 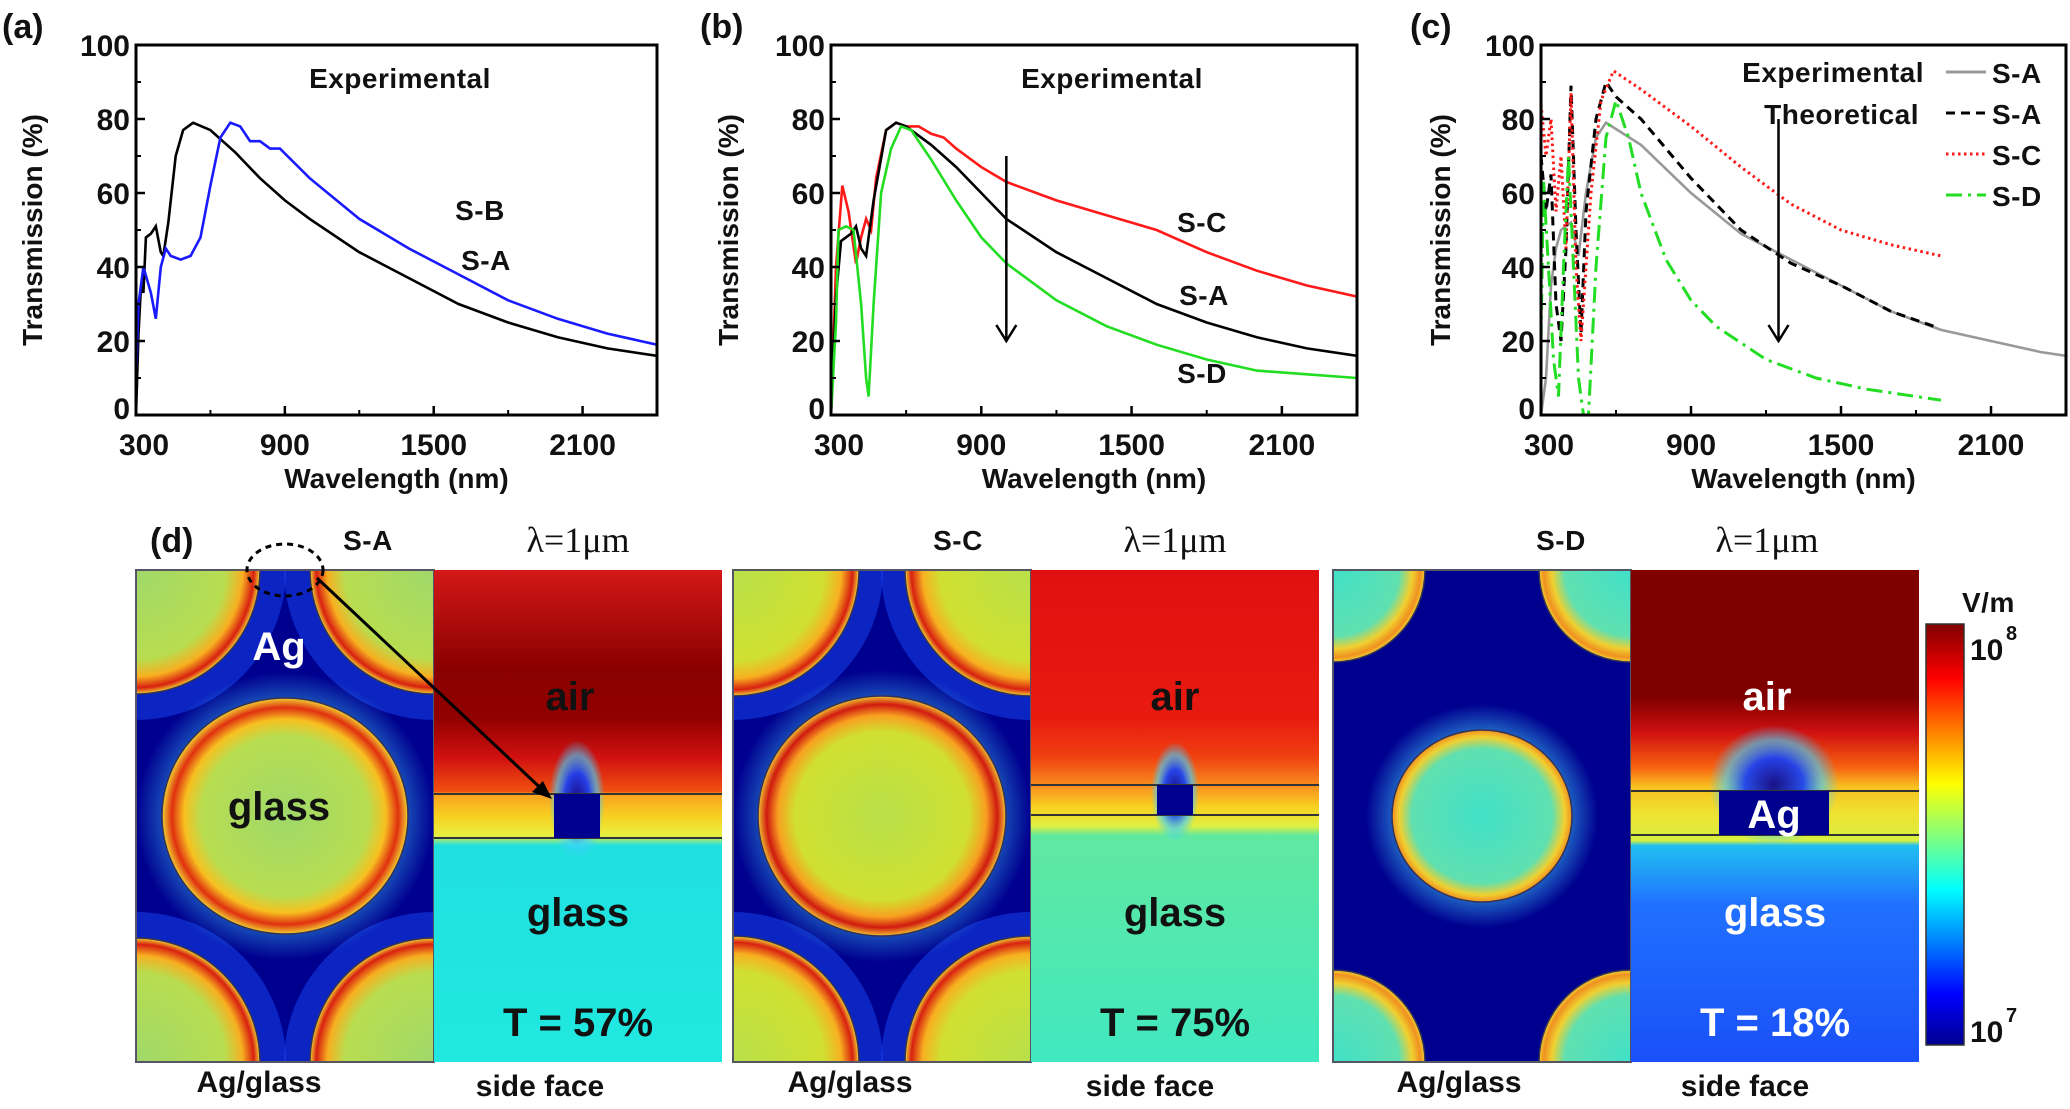 I want to click on colorbar-unit: V/m, so click(x=1988, y=602).